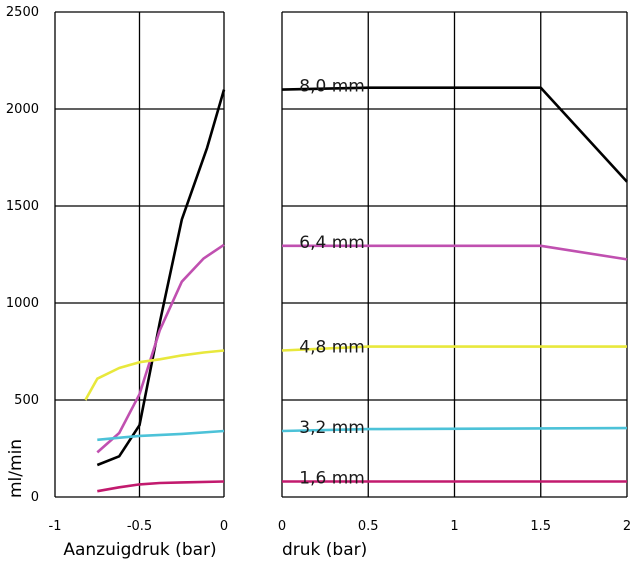  What do you see at coordinates (22, 206) in the screenshot?
I see `y-tick-label: 1500` at bounding box center [22, 206].